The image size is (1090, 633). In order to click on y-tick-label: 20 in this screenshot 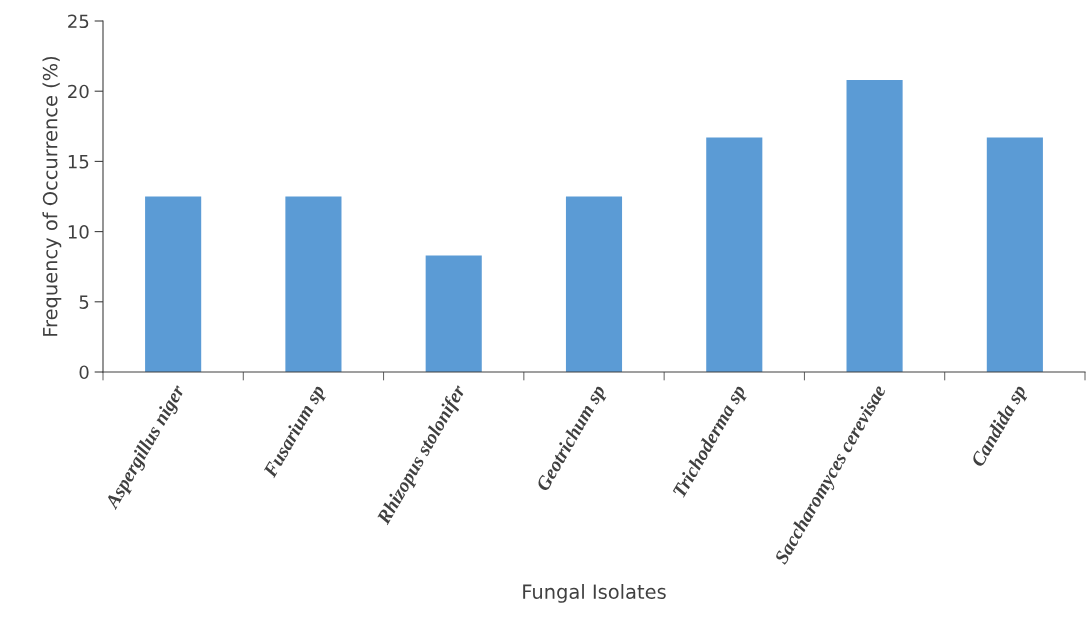, I will do `click(78, 91)`.